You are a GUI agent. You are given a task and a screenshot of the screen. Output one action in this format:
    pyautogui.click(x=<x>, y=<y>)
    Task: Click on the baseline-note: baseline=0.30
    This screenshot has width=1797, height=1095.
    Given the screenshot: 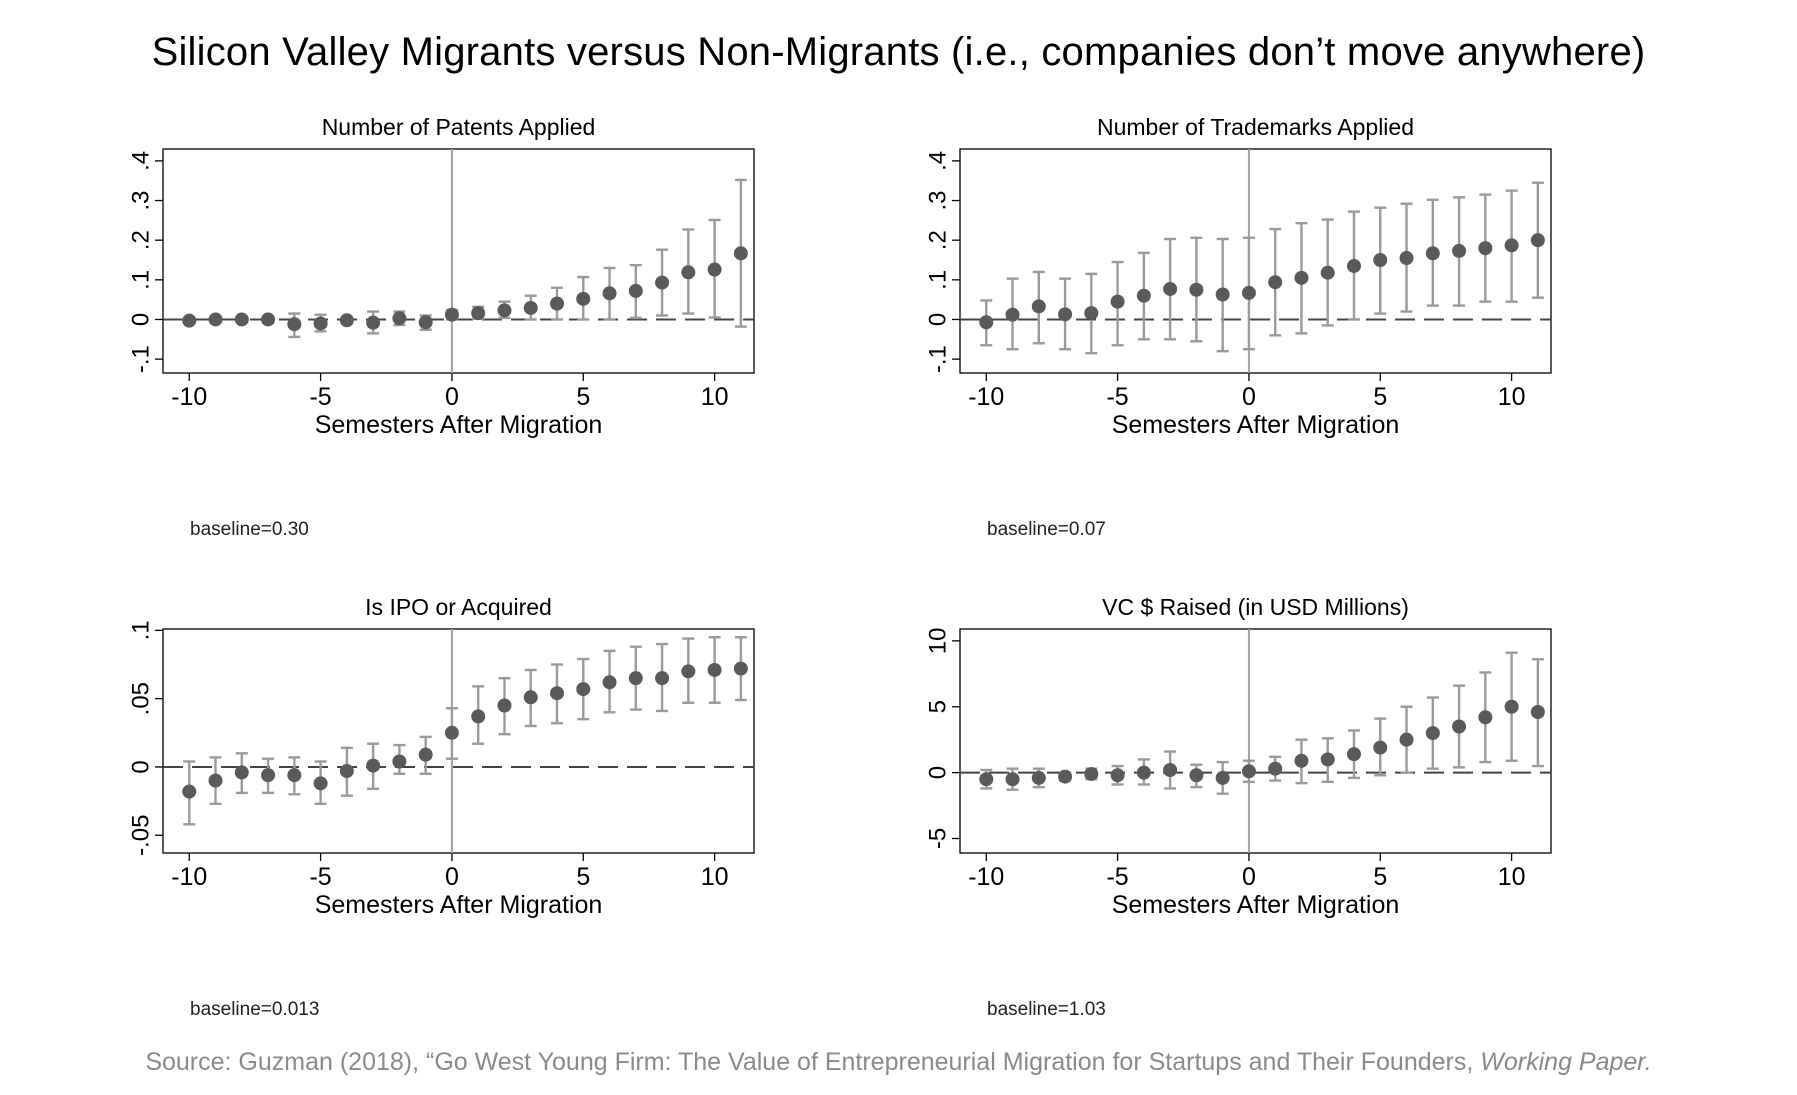 What is the action you would take?
    pyautogui.click(x=249, y=529)
    